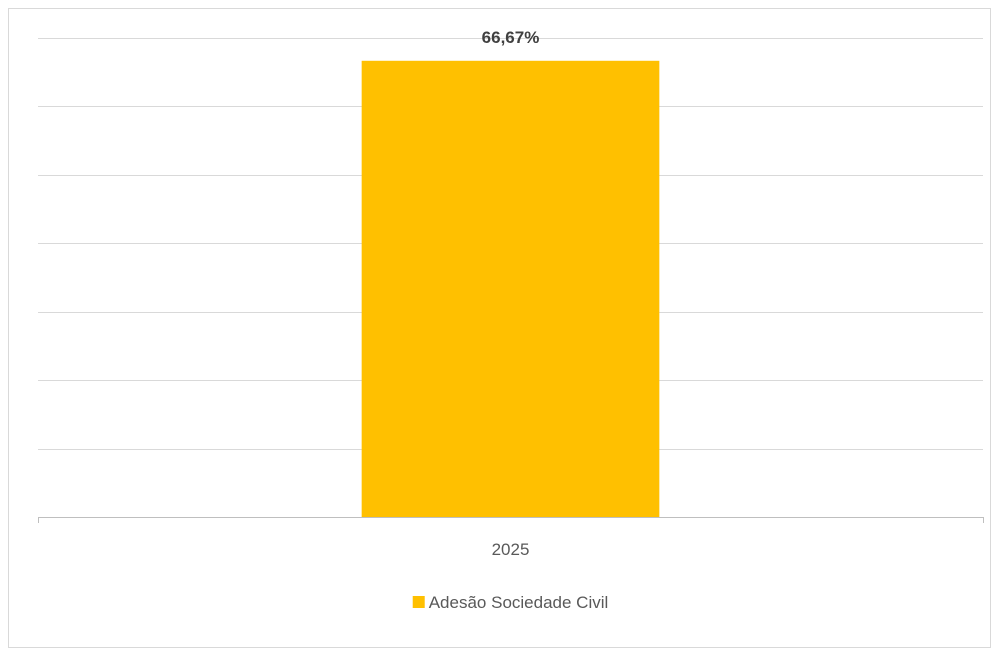  What do you see at coordinates (519, 602) in the screenshot?
I see `legend-label: Adesão Sociedade Civil` at bounding box center [519, 602].